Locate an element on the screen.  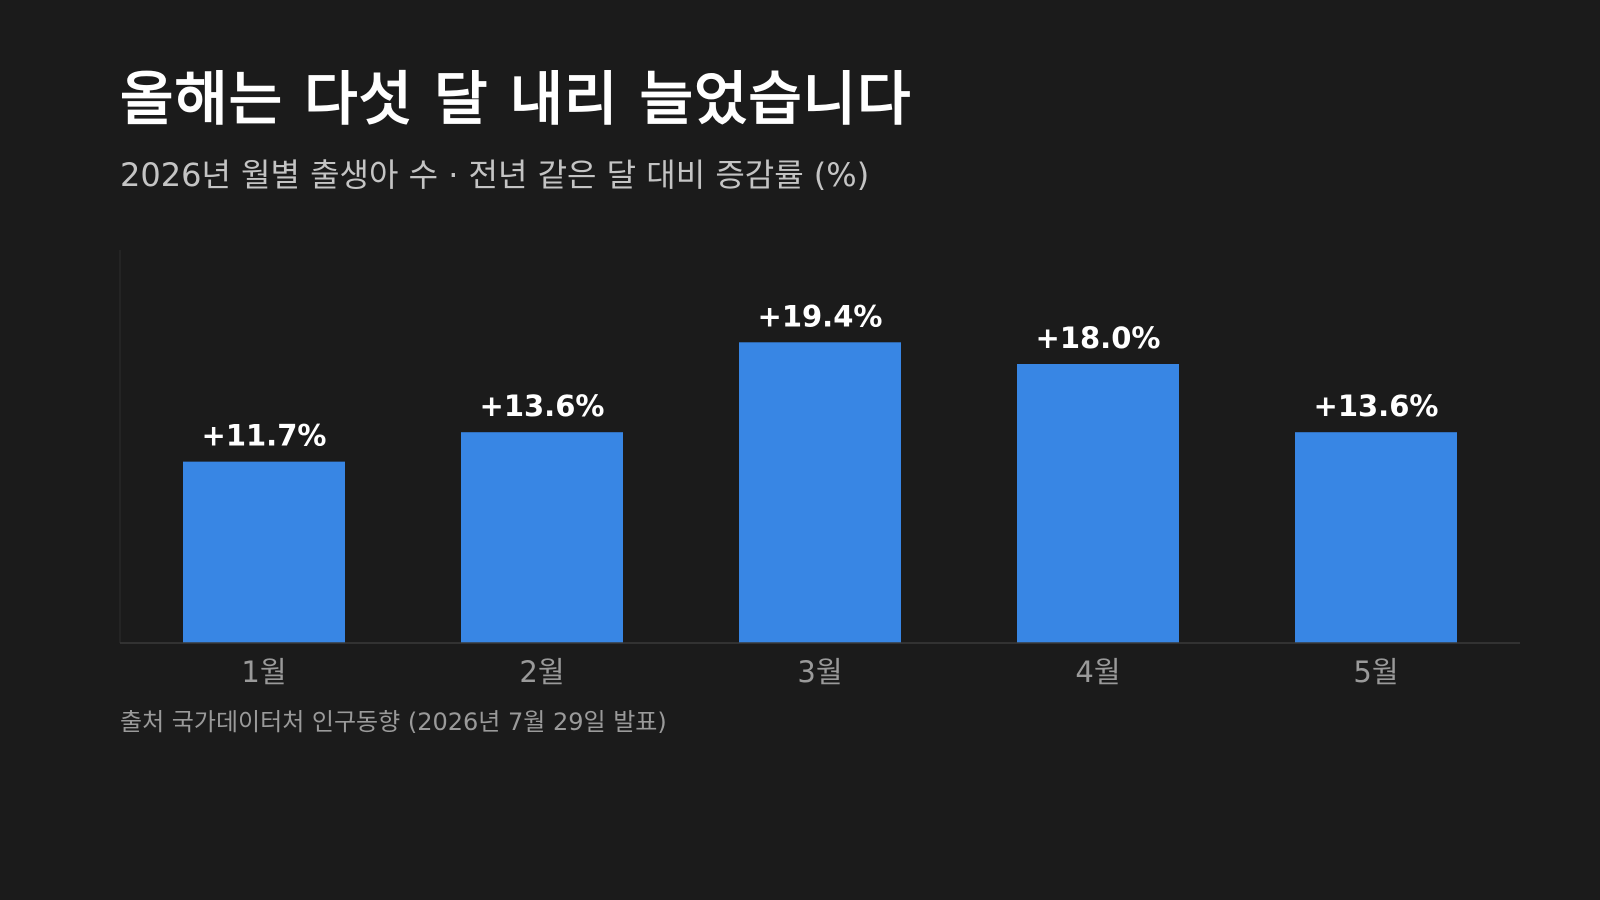
value-label-3: +19.4% is located at coordinates (820, 316).